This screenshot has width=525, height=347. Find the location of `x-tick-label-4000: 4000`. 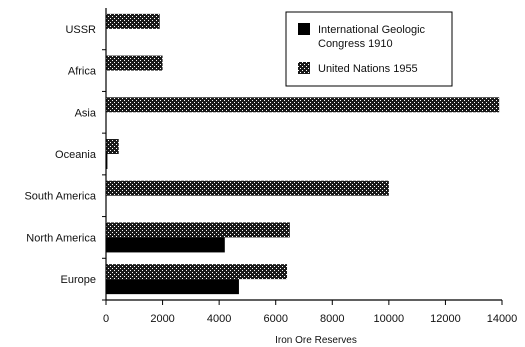

x-tick-label-4000: 4000 is located at coordinates (219, 319).